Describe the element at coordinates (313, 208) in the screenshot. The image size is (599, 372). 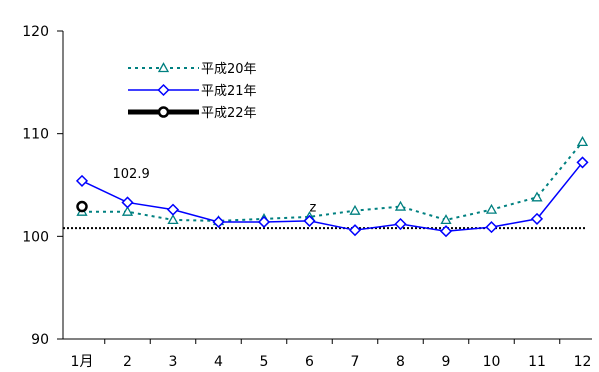
I see `annotation: z` at that location.